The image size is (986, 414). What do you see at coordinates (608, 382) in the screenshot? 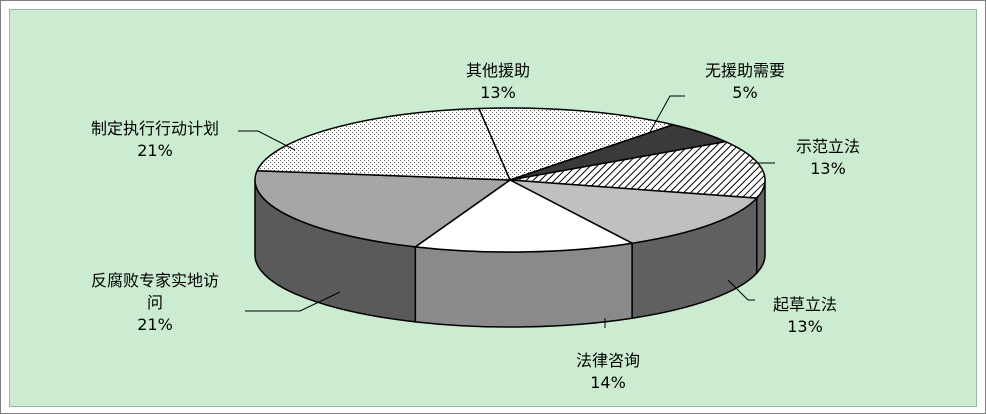
I see `slice-percent-5: 14%` at bounding box center [608, 382].